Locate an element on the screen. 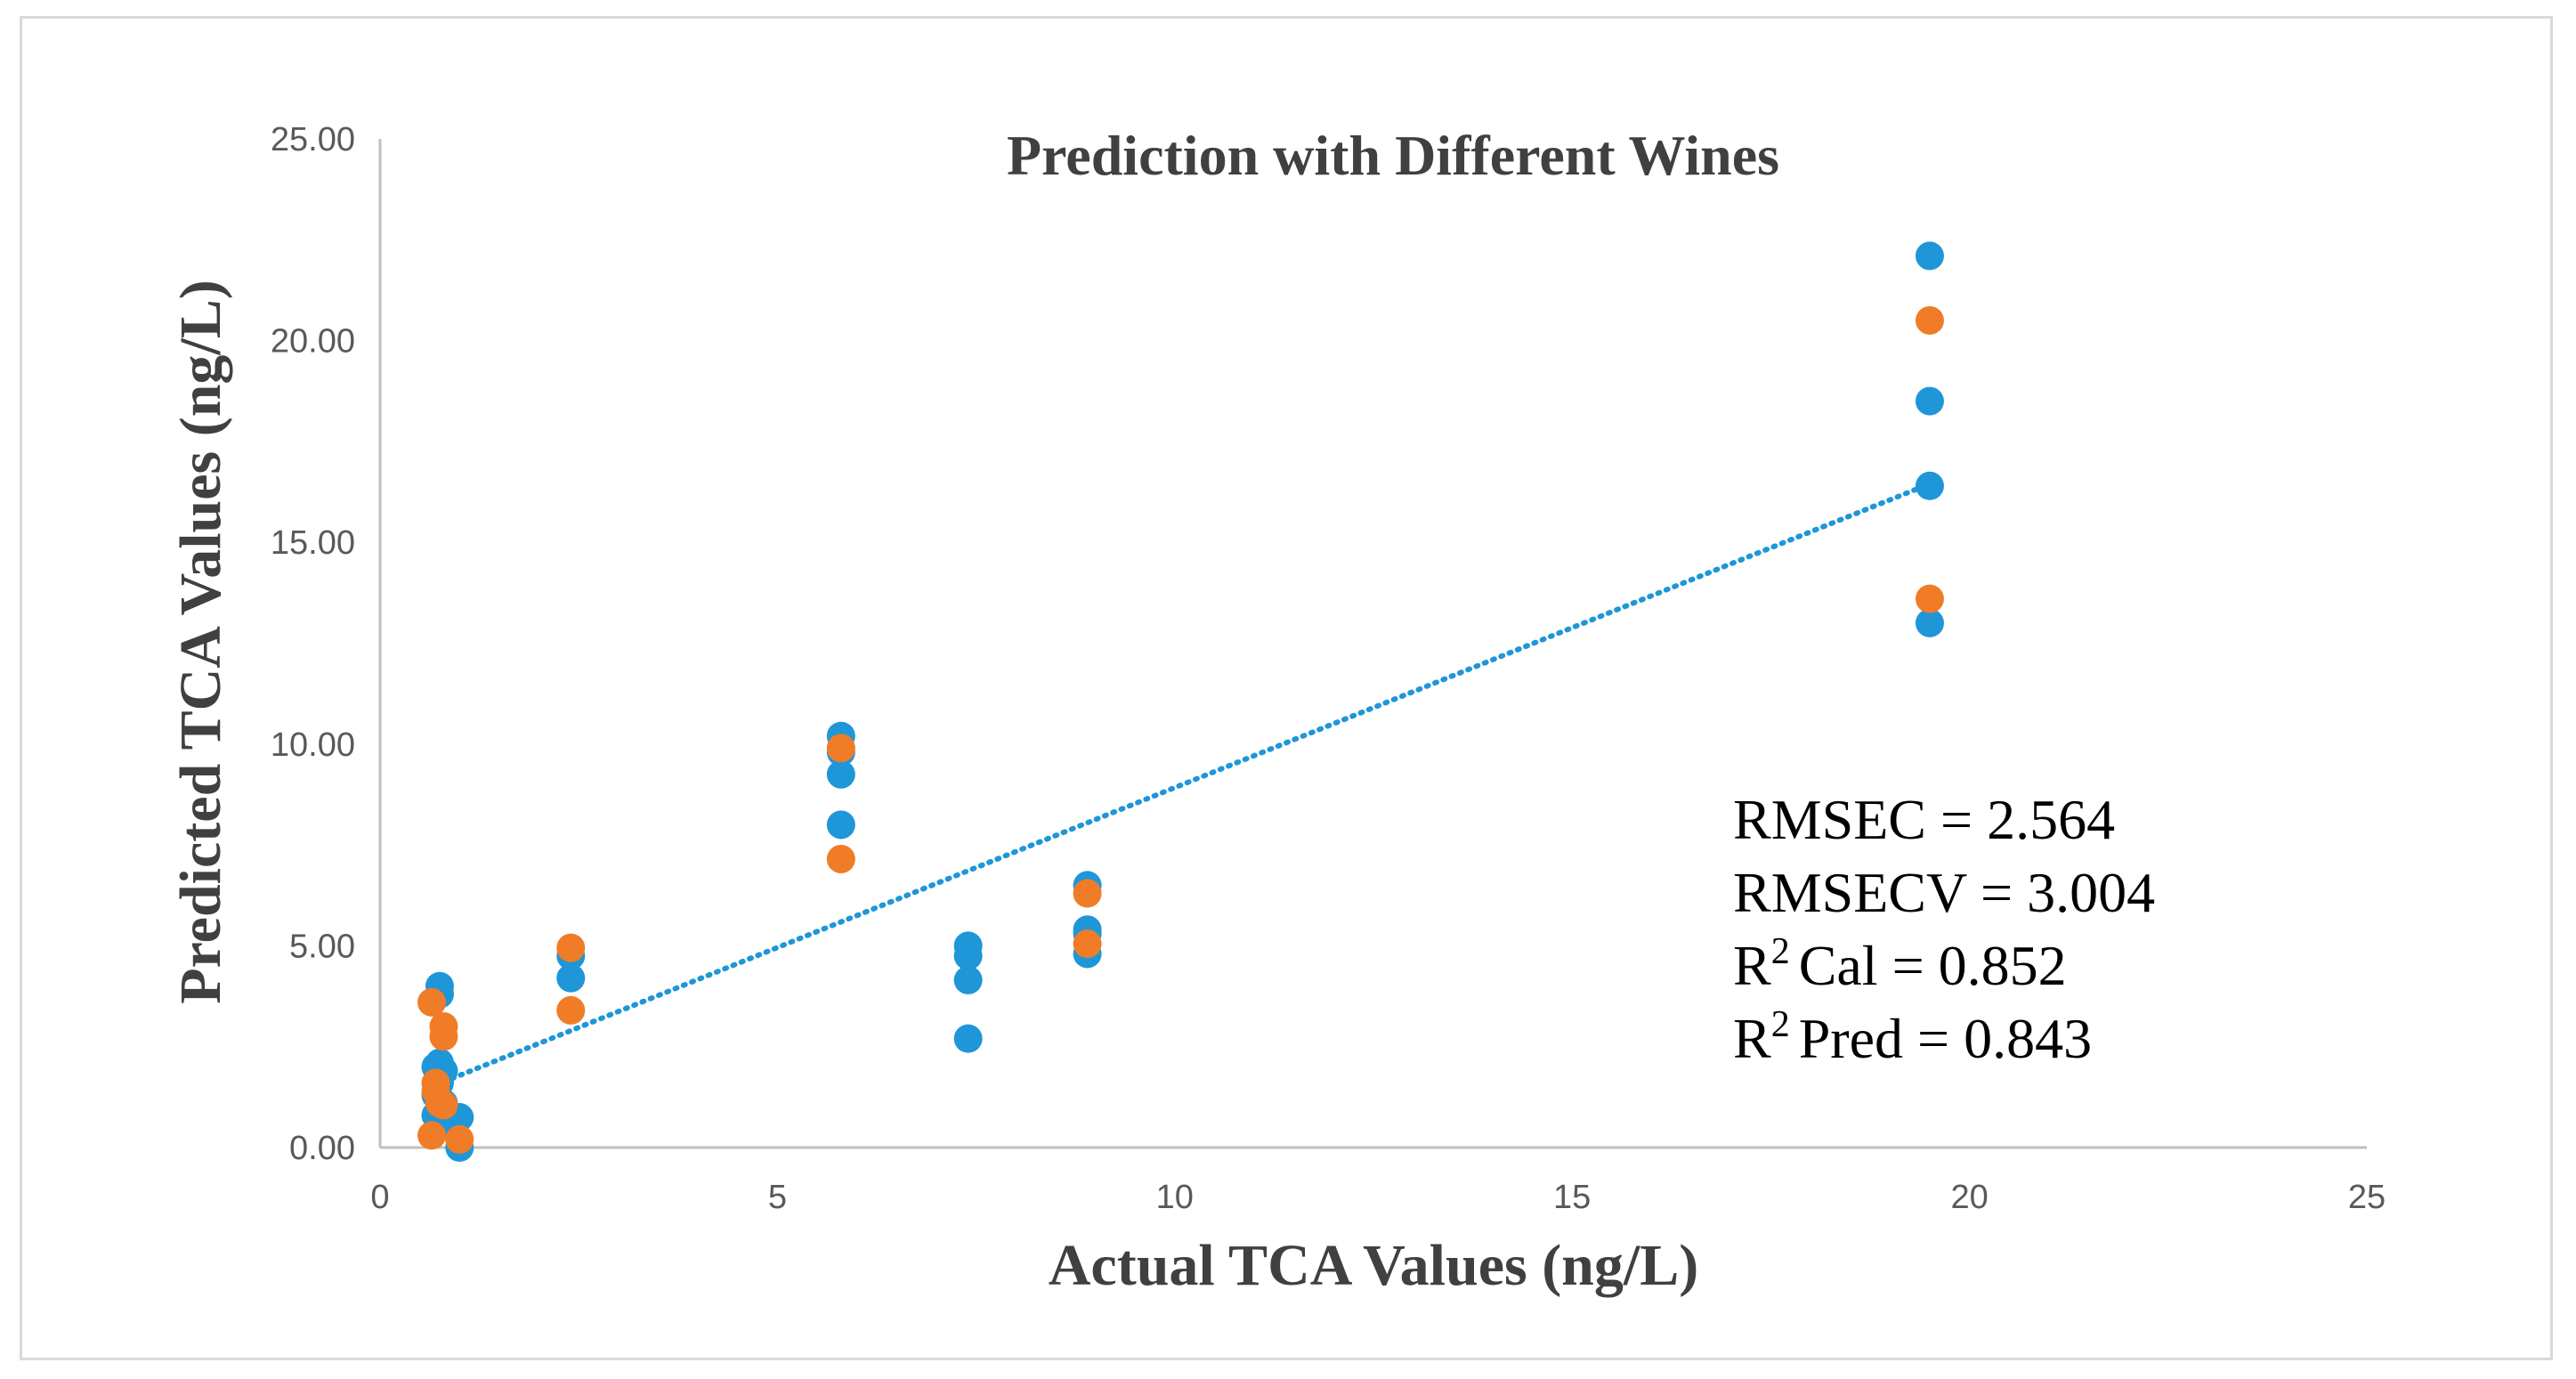 The width and height of the screenshot is (2576, 1379). x-tick-label: 0 is located at coordinates (379, 1197).